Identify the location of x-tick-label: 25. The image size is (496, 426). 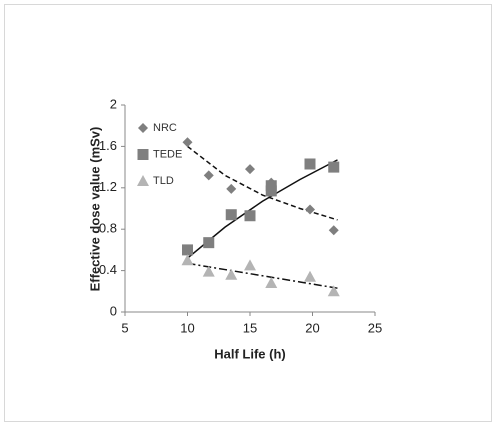
(375, 327).